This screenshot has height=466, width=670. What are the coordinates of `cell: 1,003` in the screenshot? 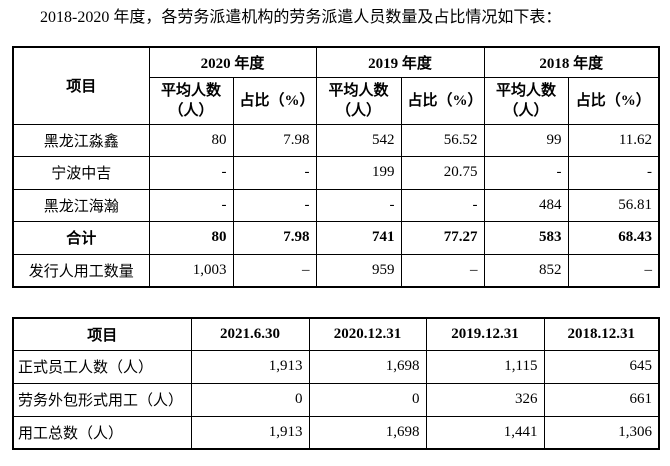 It's located at (191, 270).